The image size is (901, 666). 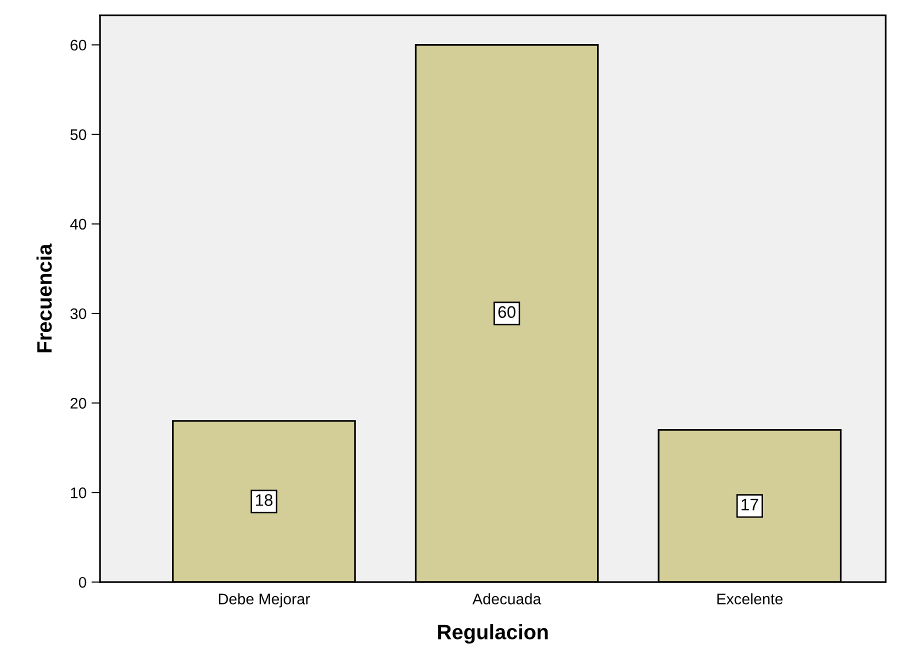 What do you see at coordinates (493, 634) in the screenshot?
I see `x-axis-title: Regulacion` at bounding box center [493, 634].